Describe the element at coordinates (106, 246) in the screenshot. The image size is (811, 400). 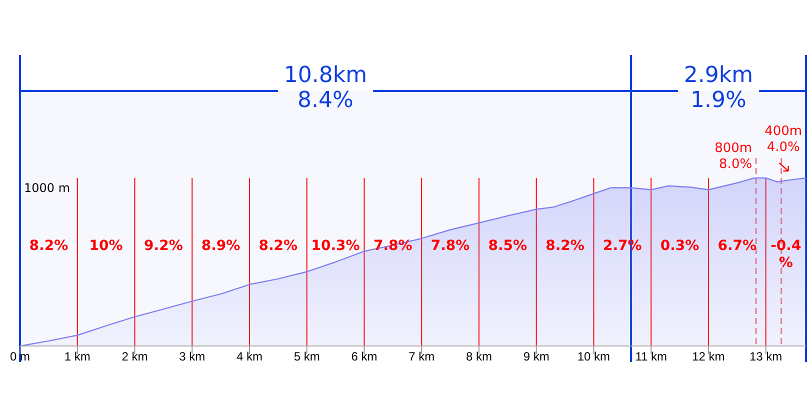
I see `annotation: 10%` at that location.